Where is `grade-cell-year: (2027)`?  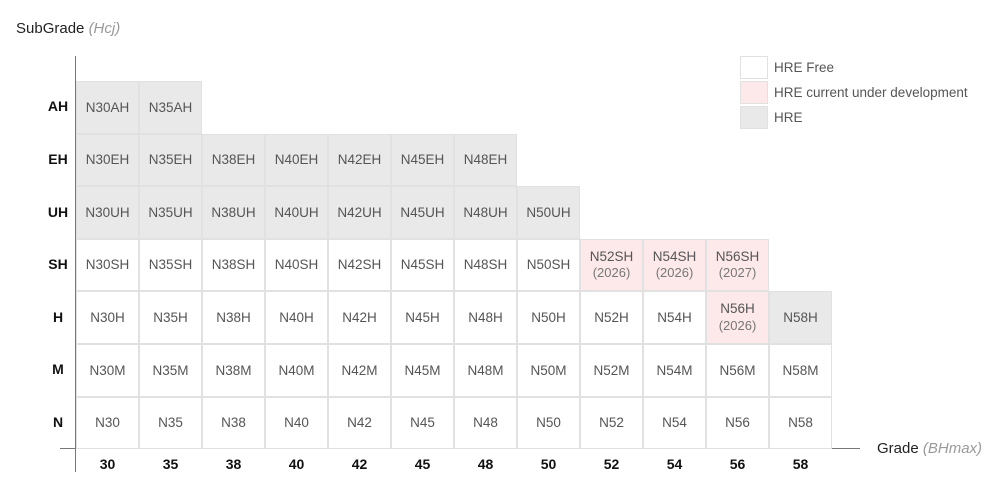
grade-cell-year: (2027) is located at coordinates (737, 273).